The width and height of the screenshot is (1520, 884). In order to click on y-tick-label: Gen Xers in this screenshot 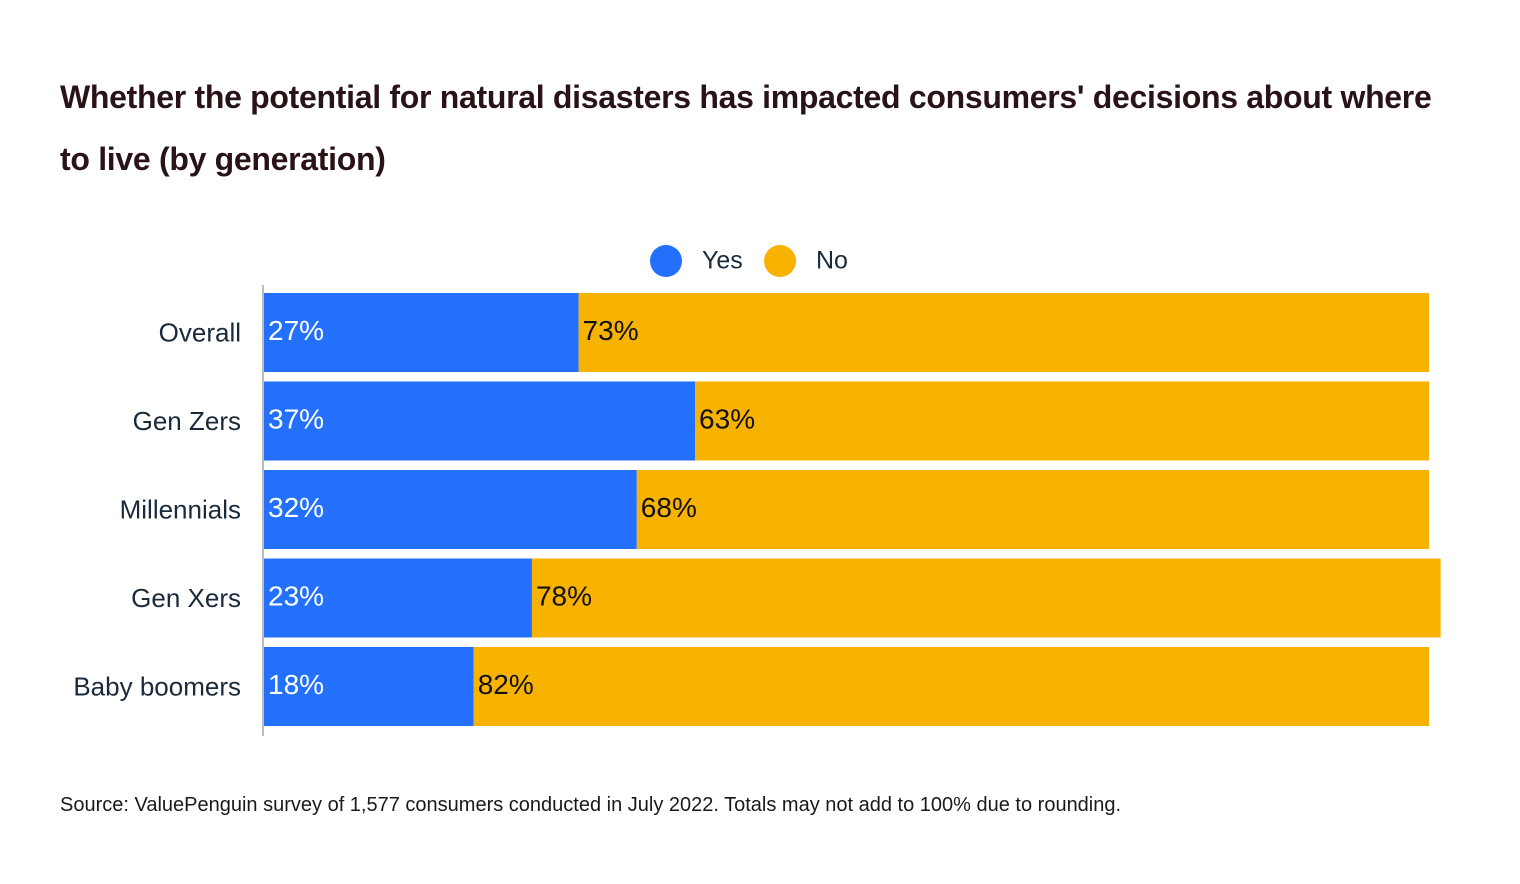, I will do `click(186, 598)`.